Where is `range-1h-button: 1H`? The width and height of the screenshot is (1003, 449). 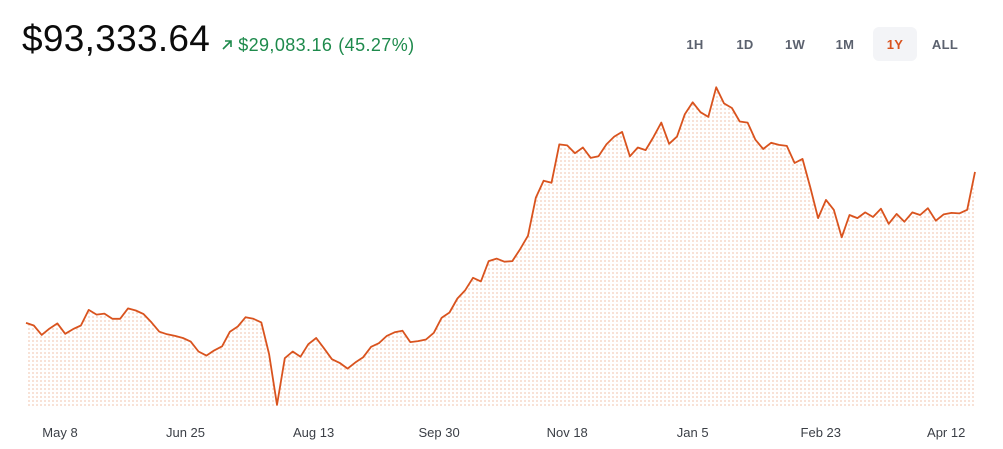
range-1h-button: 1H is located at coordinates (695, 44).